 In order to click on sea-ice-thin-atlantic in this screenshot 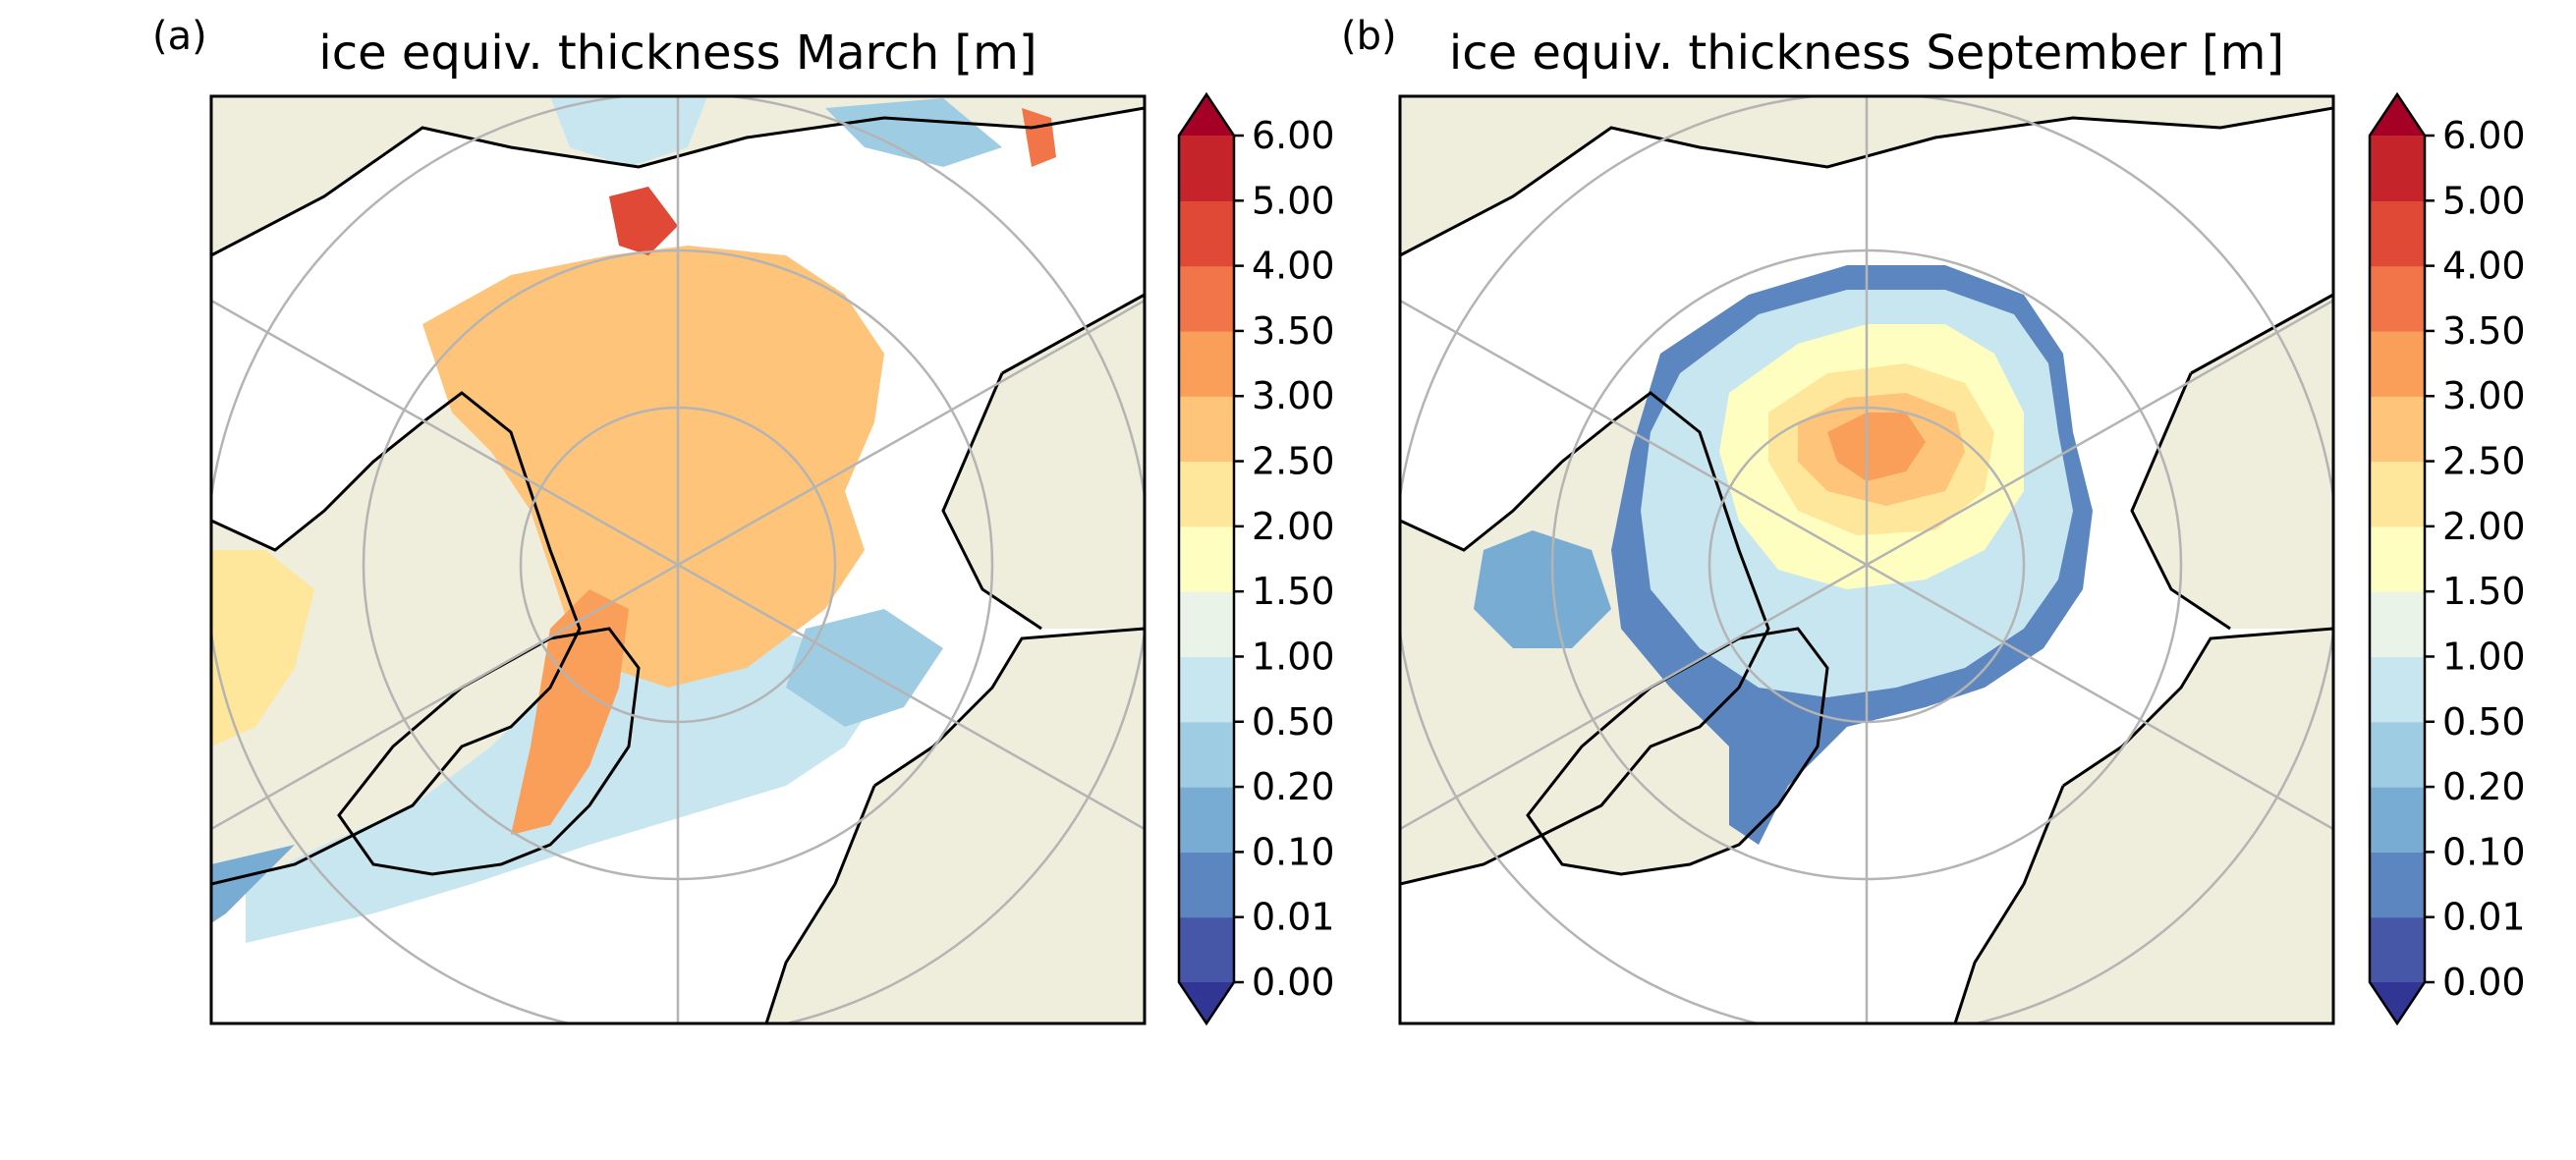, I will do `click(864, 668)`.